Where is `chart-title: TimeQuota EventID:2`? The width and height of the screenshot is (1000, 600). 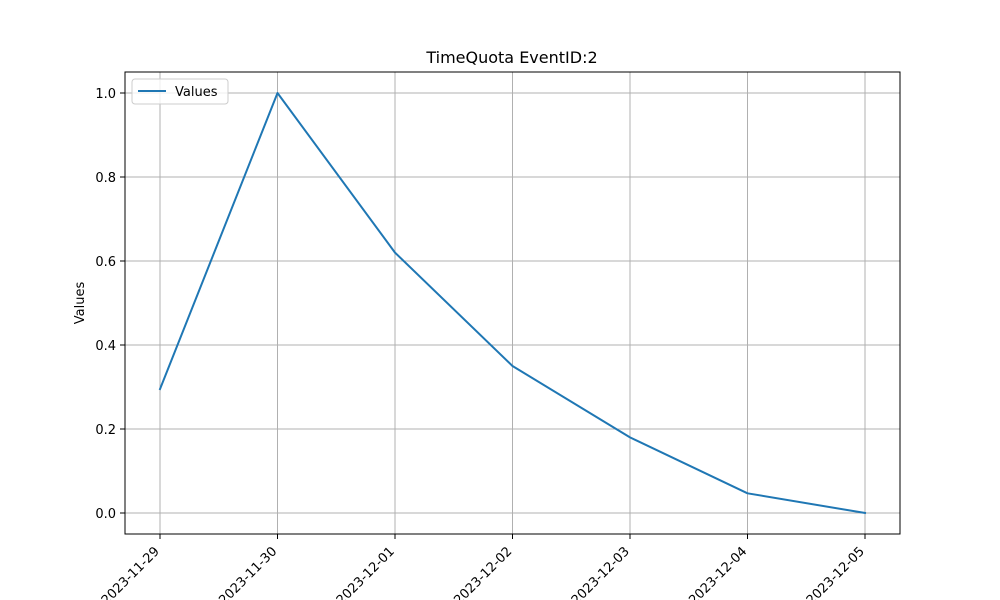
chart-title: TimeQuota EventID:2 is located at coordinates (511, 57).